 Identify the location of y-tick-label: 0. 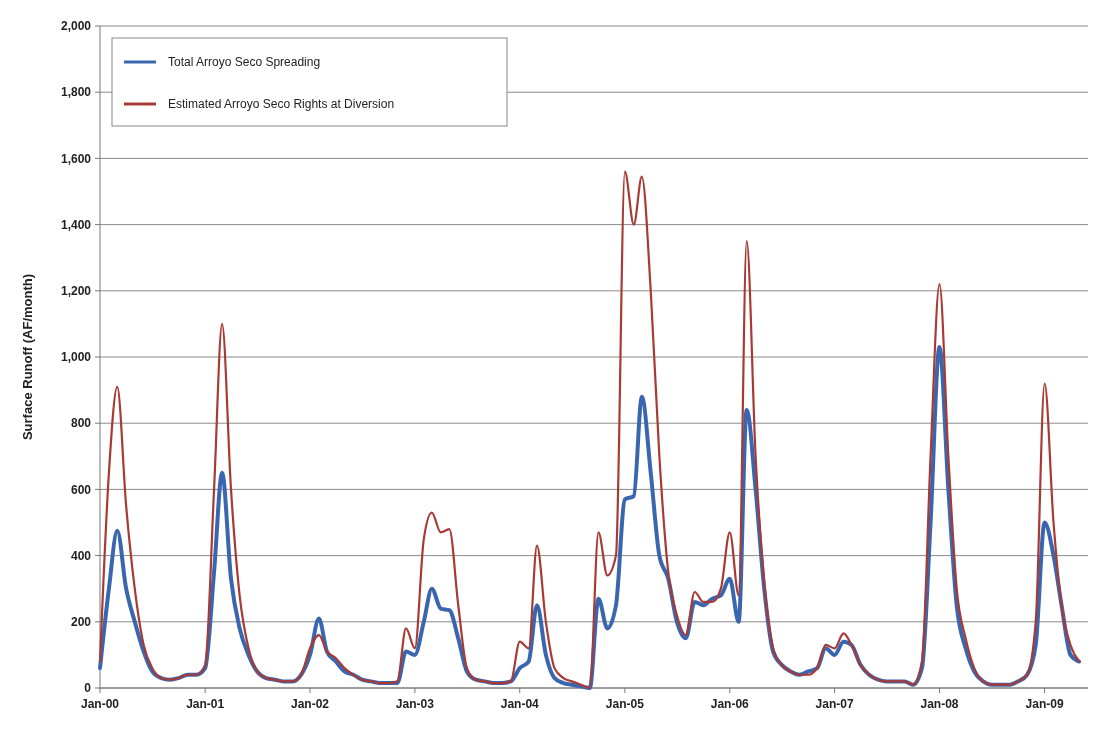
(88, 688).